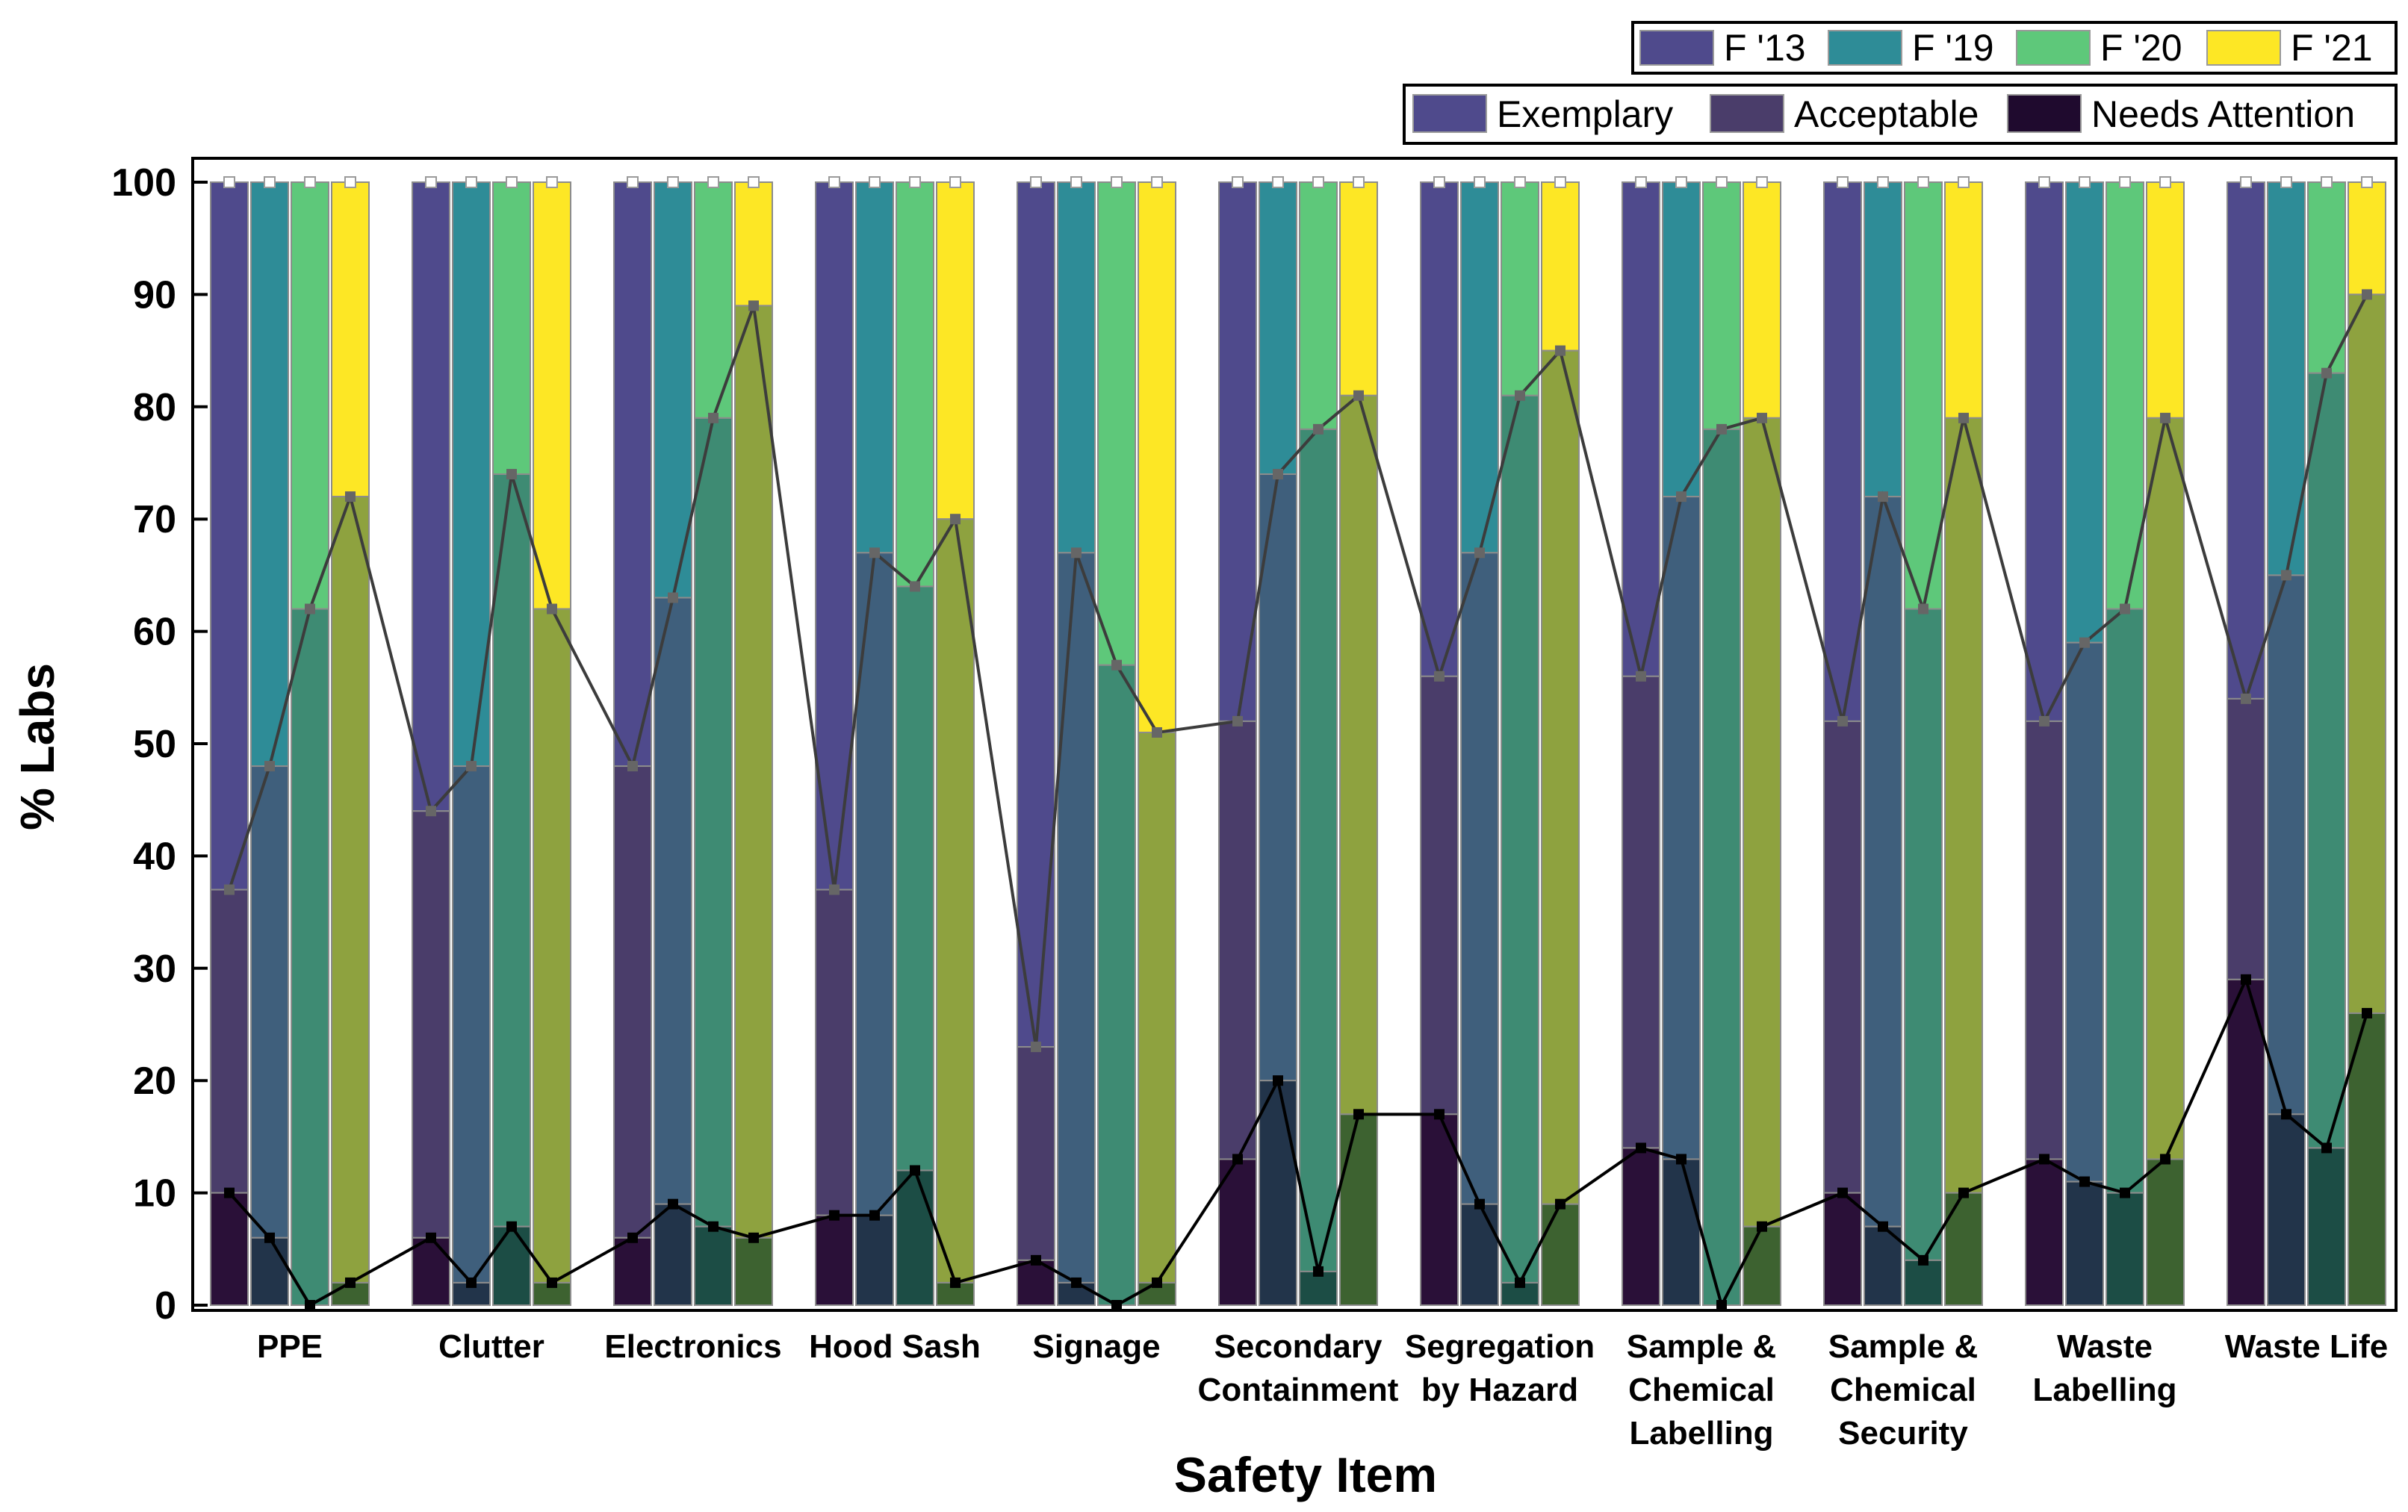 The width and height of the screenshot is (2408, 1512). What do you see at coordinates (2125, 1249) in the screenshot?
I see `bar-waste-labelling-f-20-needs-attention` at bounding box center [2125, 1249].